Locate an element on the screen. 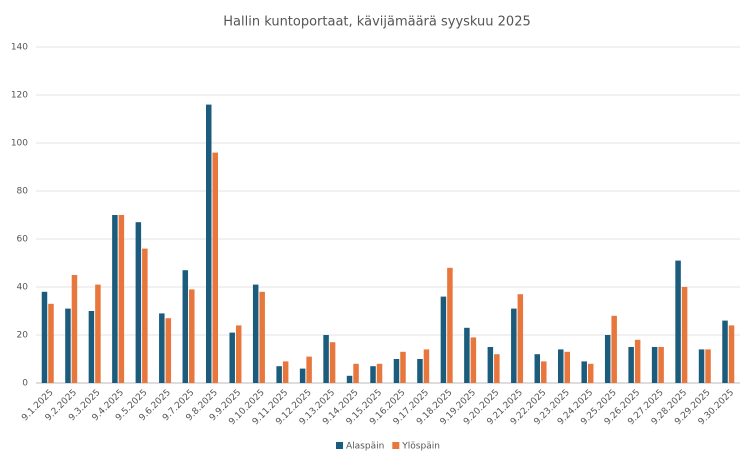 The image size is (750, 453). y-tick-label: 20 is located at coordinates (23, 336).